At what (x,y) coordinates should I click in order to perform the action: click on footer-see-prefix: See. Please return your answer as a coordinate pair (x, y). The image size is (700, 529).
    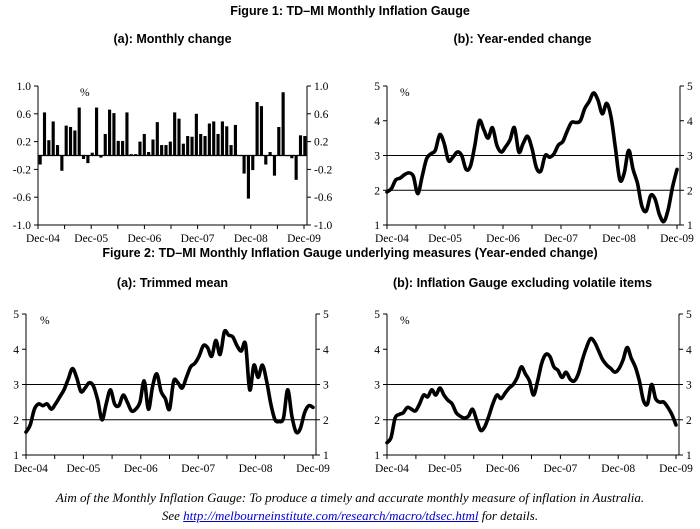
    Looking at the image, I should click on (172, 515).